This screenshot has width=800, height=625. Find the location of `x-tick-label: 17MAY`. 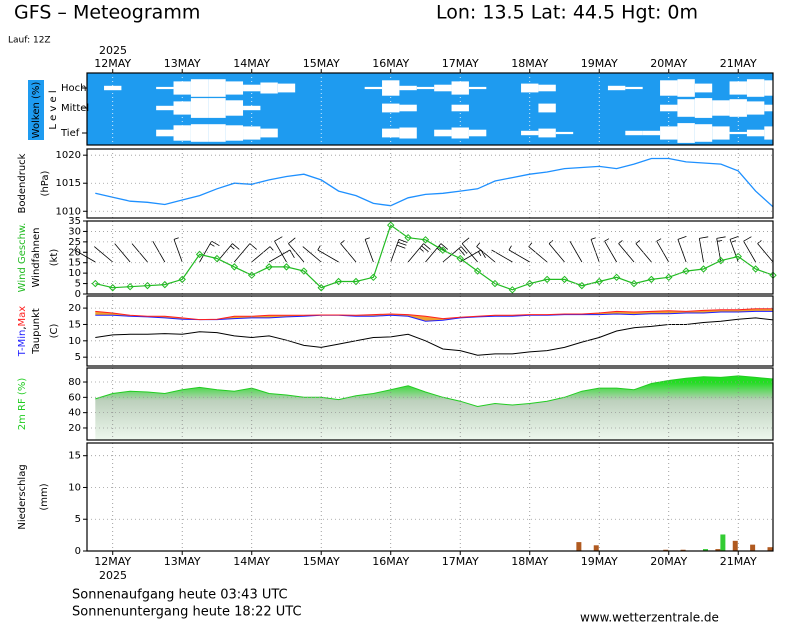

x-tick-label: 17MAY is located at coordinates (460, 63).